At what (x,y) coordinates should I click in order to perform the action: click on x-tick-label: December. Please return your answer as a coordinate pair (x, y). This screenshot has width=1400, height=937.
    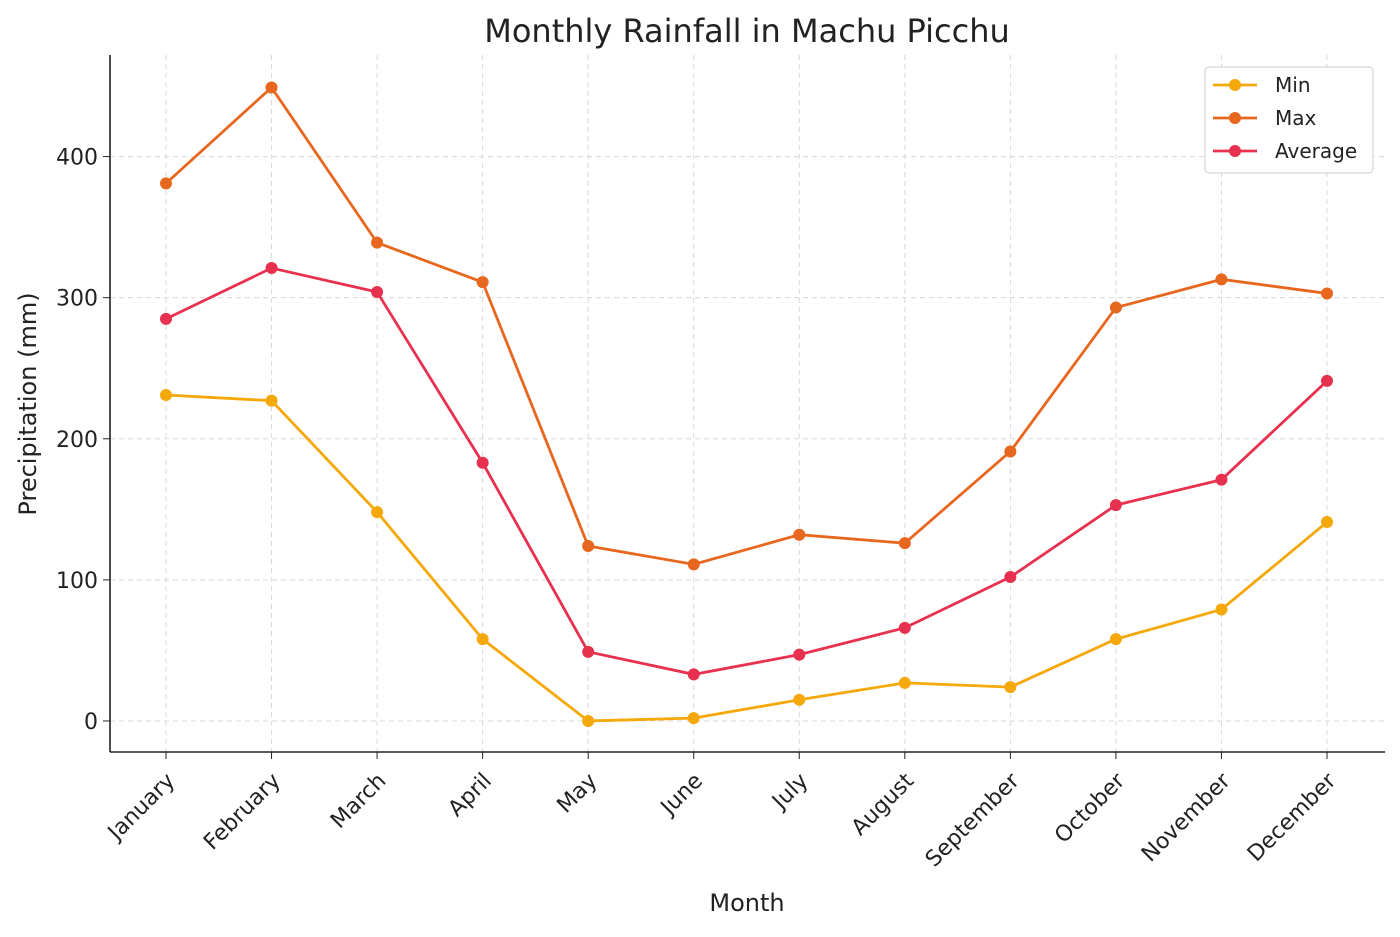
    Looking at the image, I should click on (1292, 817).